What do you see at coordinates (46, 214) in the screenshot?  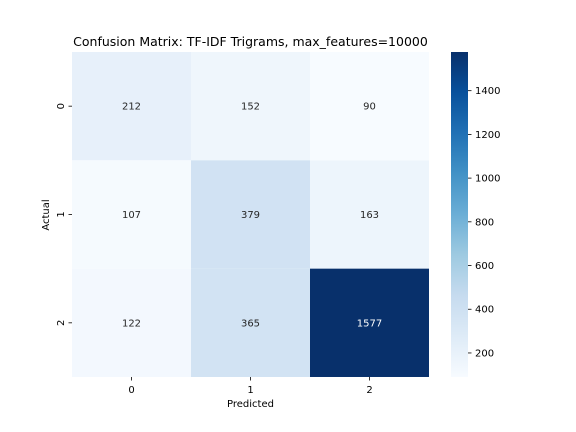 I see `y-axis-label: Actual` at bounding box center [46, 214].